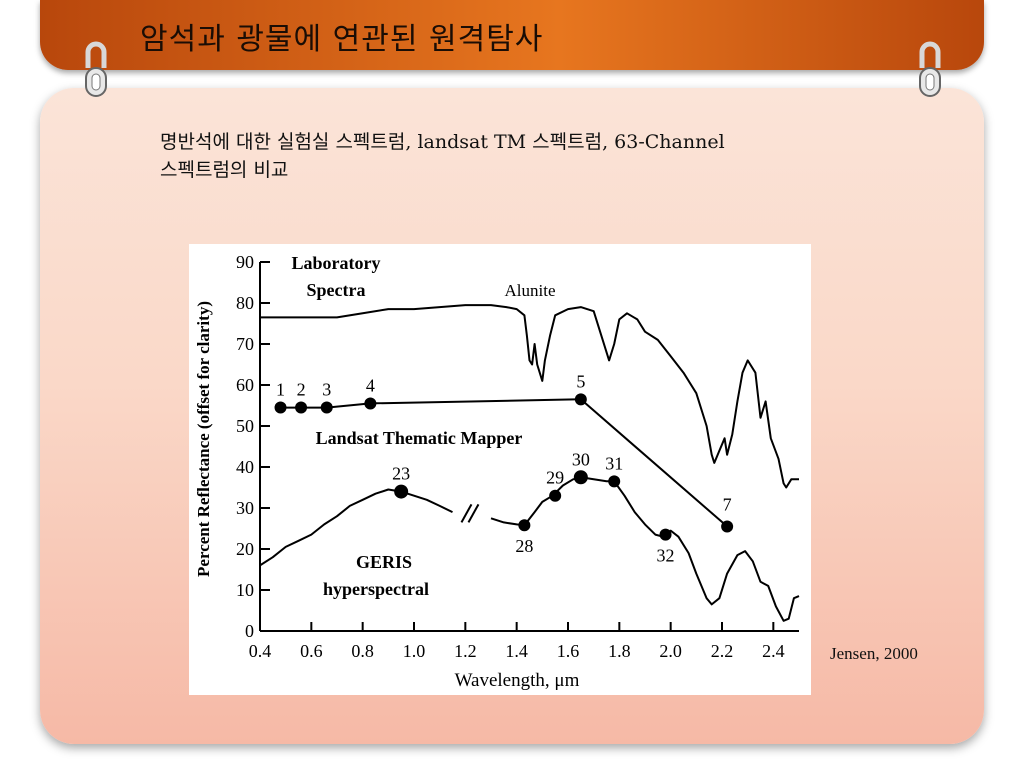  Describe the element at coordinates (336, 290) in the screenshot. I see `lab-label-2: Spectra` at that location.